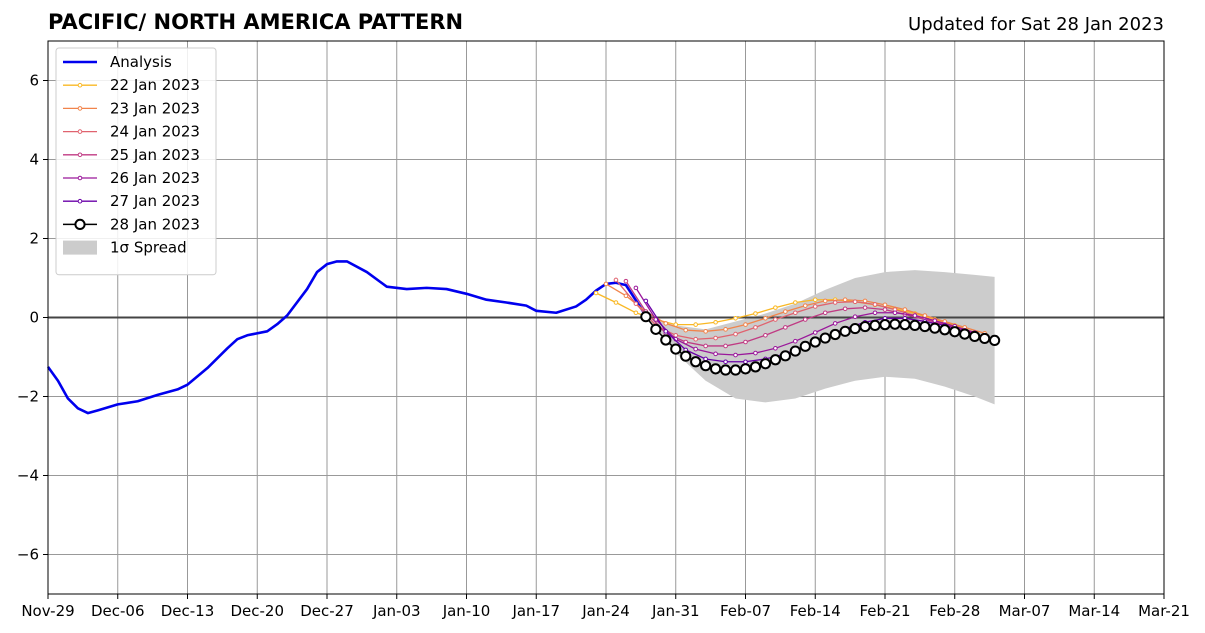 The width and height of the screenshot is (1205, 633). Describe the element at coordinates (148, 248) in the screenshot. I see `legend-label: 1σ Spread` at that location.